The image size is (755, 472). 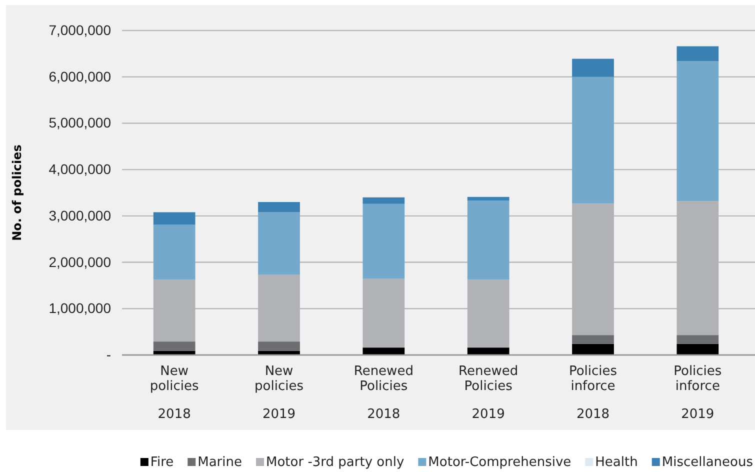 I want to click on x-tick-label: Renewed Policies 2019, so click(x=488, y=393).